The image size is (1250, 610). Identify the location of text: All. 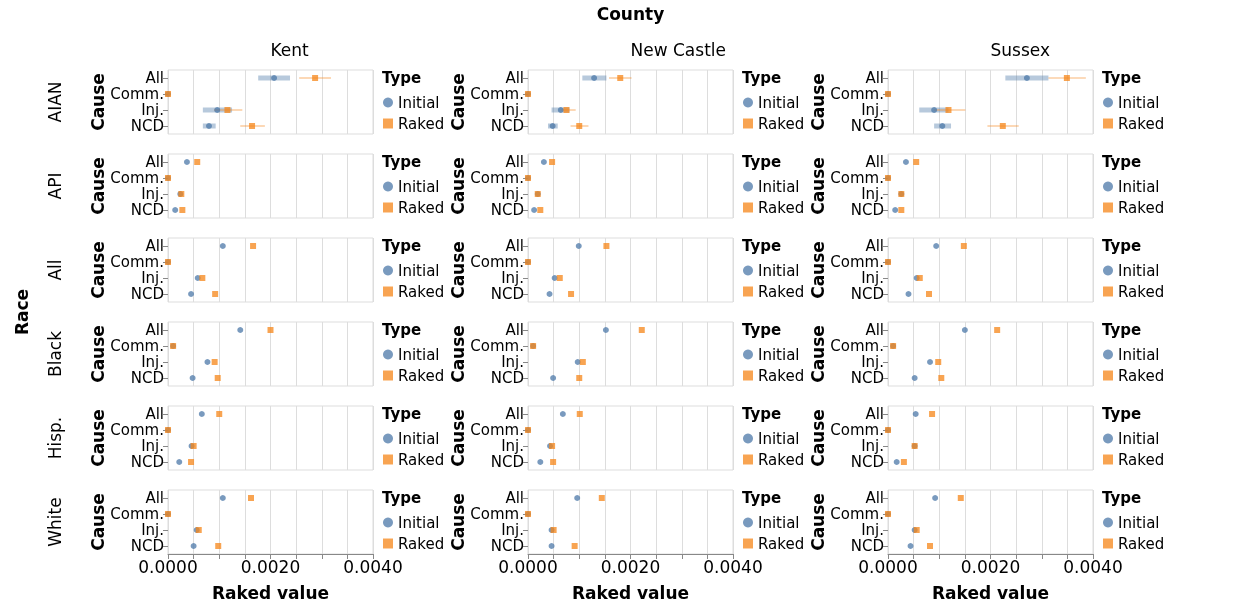
(55, 270).